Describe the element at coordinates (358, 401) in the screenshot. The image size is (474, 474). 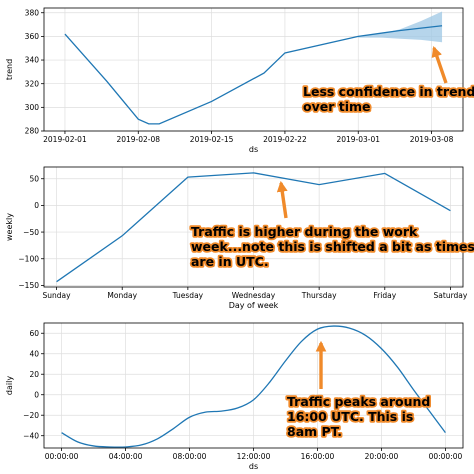
I see `annotation-text: Traffic peaks around` at that location.